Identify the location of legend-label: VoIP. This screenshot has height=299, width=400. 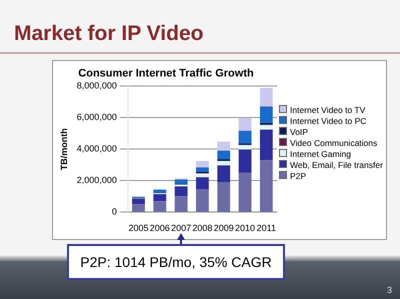
(299, 132).